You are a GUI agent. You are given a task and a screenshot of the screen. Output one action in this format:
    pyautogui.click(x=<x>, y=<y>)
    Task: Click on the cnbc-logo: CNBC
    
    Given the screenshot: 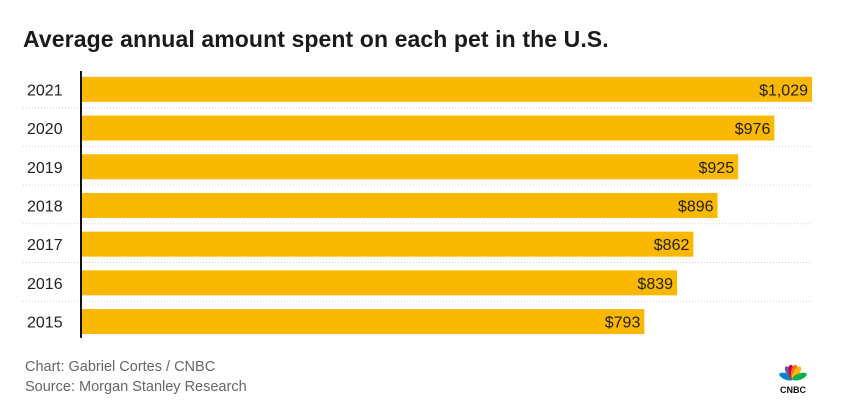 What is the action you would take?
    pyautogui.click(x=793, y=379)
    